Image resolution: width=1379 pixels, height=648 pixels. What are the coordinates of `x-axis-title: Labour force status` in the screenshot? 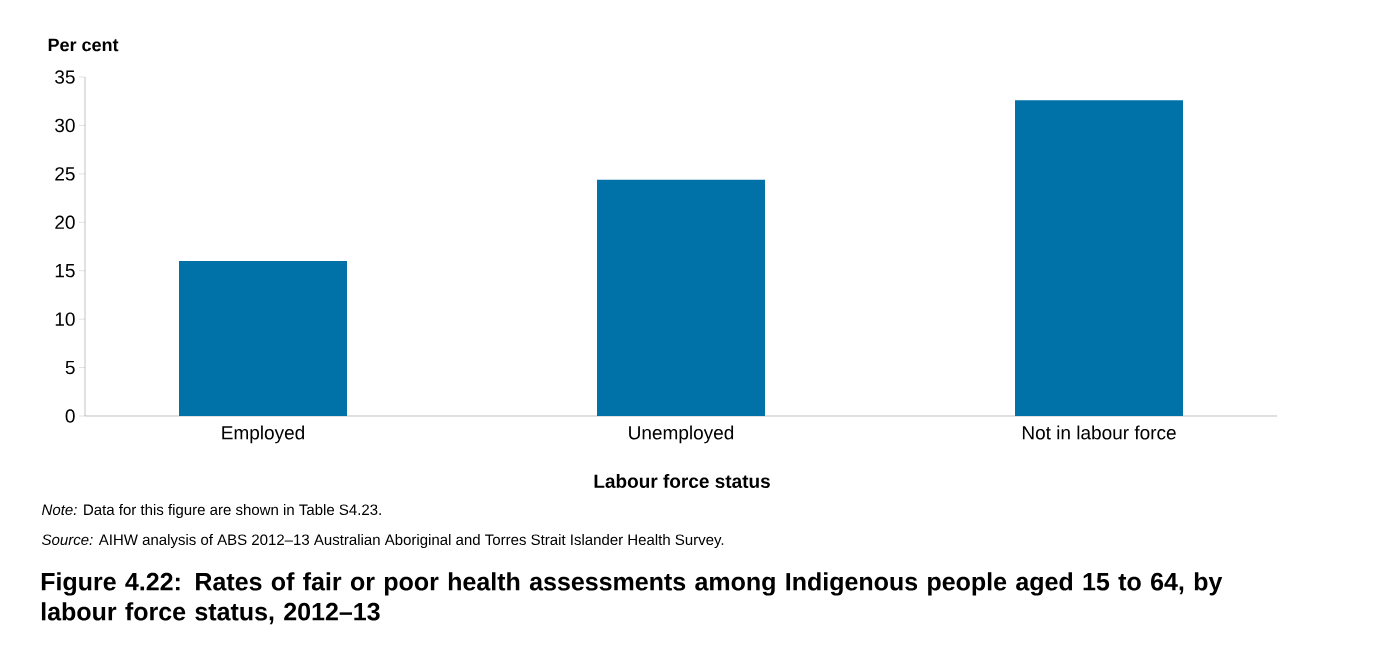 It's located at (682, 481).